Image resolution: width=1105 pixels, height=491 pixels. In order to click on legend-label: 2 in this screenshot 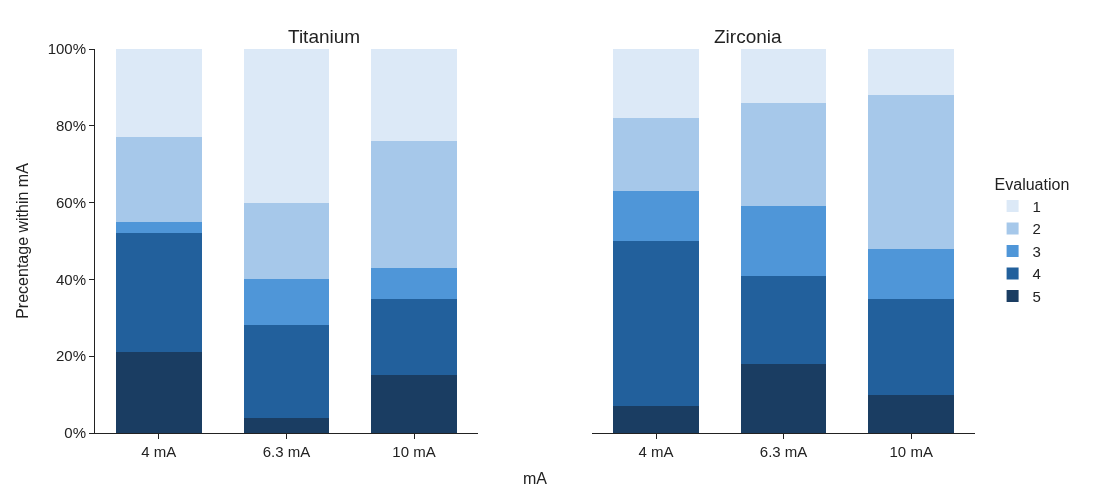, I will do `click(1036, 229)`.